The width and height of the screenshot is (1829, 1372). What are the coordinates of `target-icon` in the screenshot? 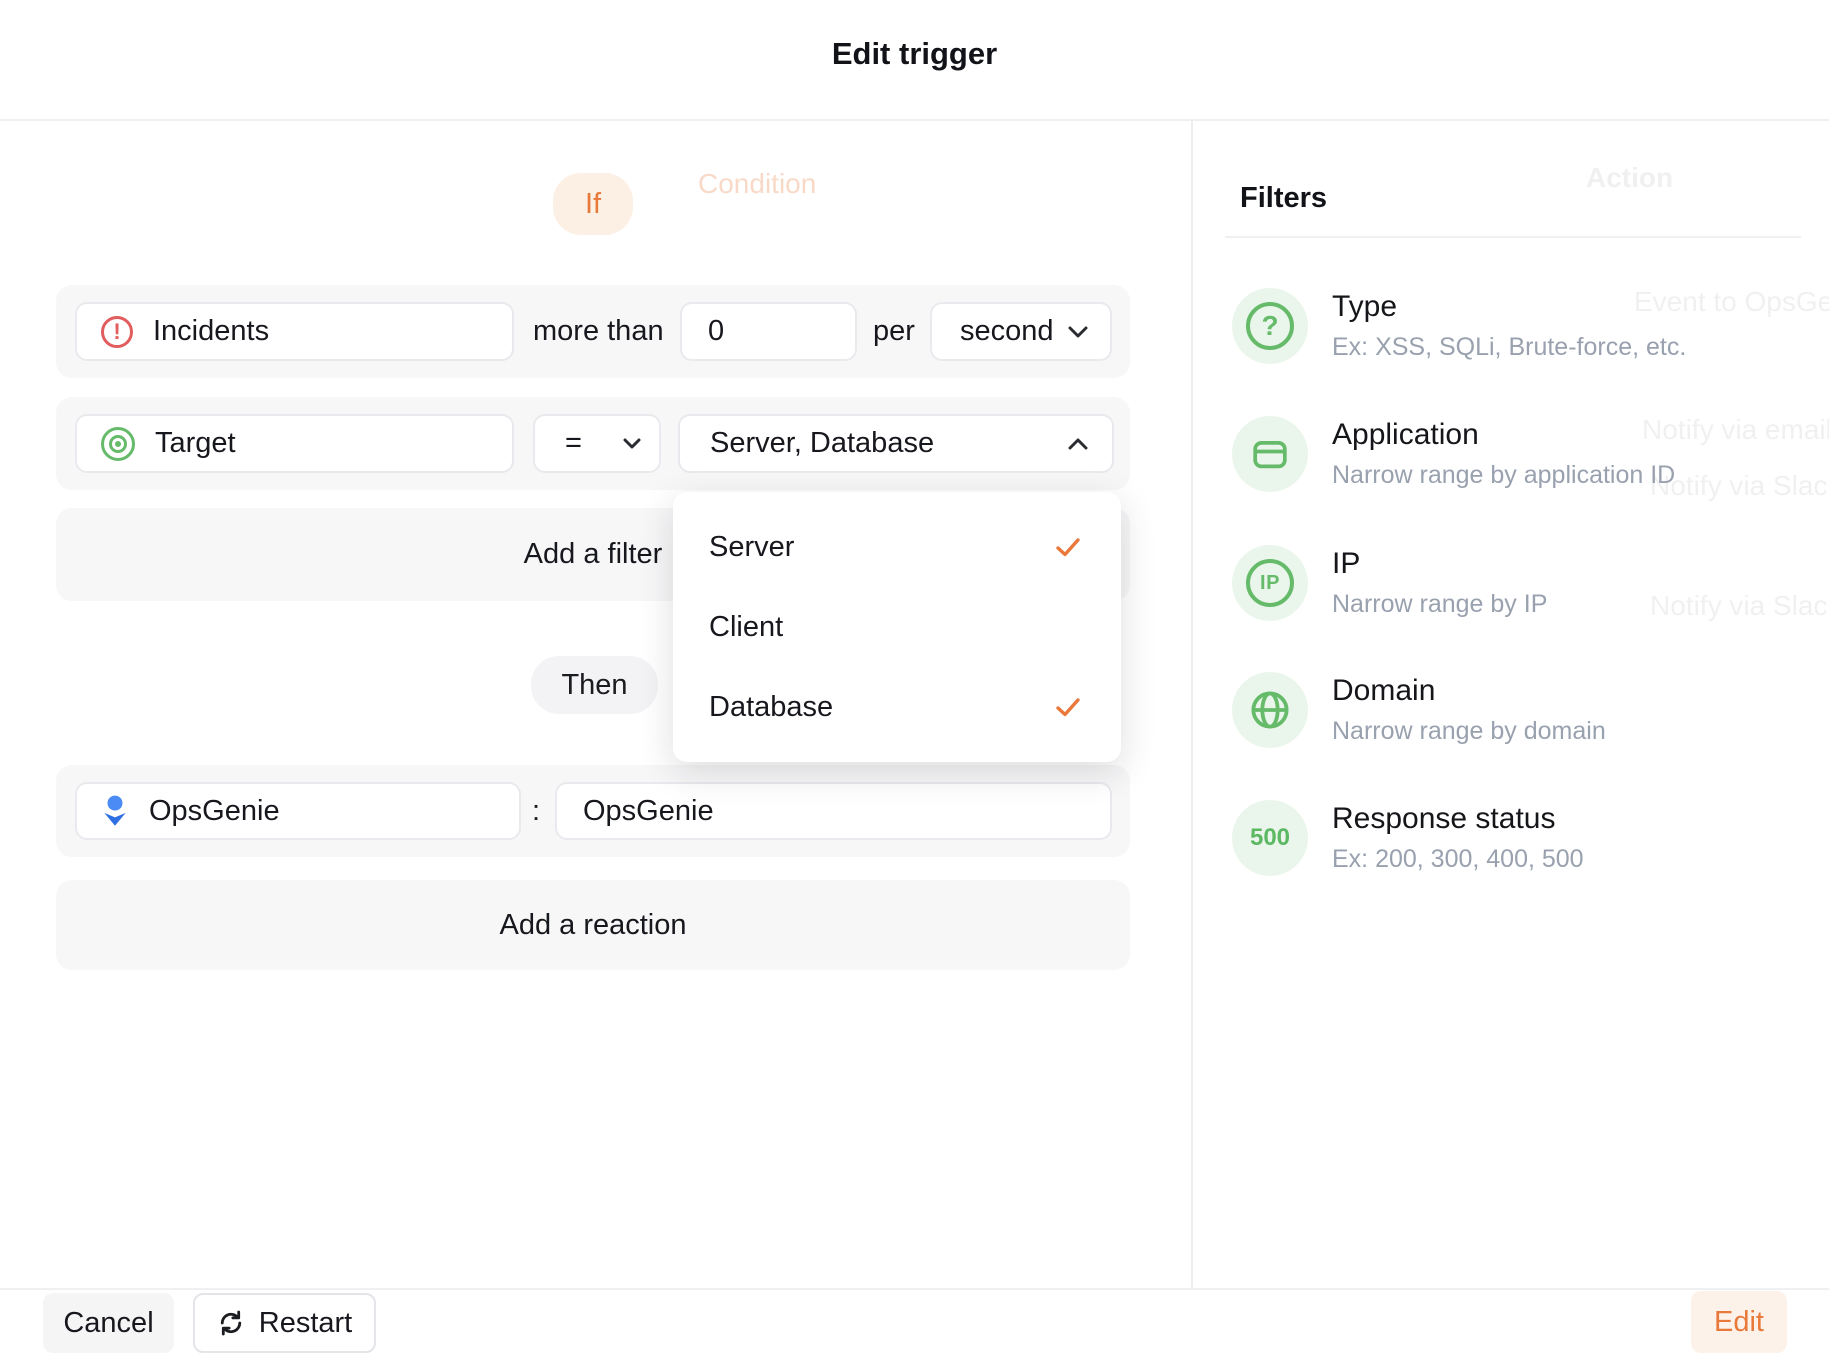 It's located at (118, 443).